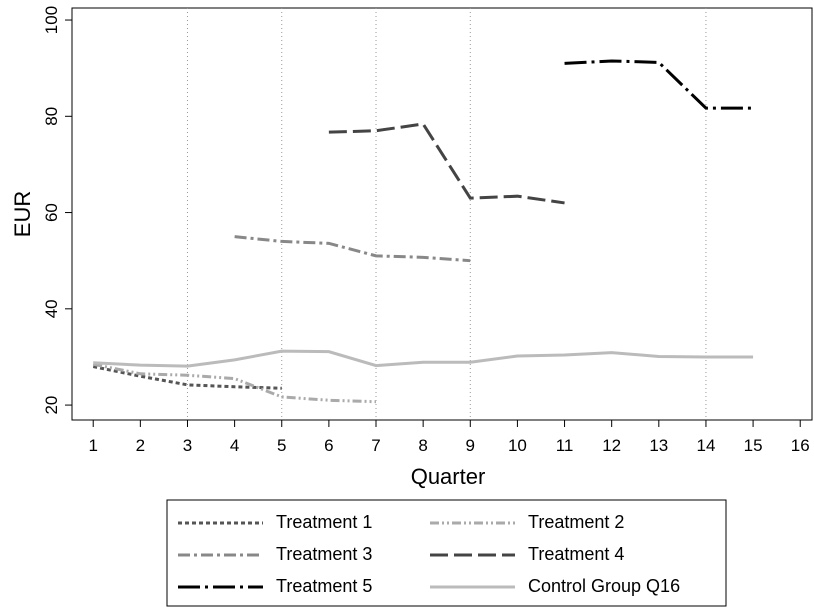 The height and width of the screenshot is (608, 814). What do you see at coordinates (658, 445) in the screenshot?
I see `x-tick-label: 13` at bounding box center [658, 445].